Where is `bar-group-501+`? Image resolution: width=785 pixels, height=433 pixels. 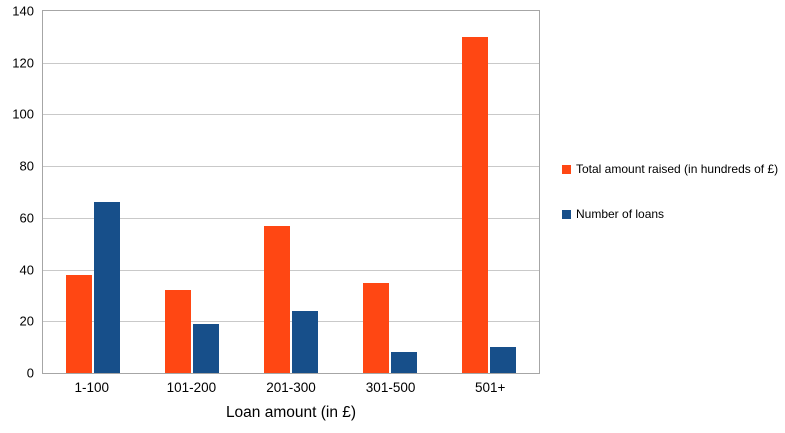 bar-group-501+ is located at coordinates (489, 192).